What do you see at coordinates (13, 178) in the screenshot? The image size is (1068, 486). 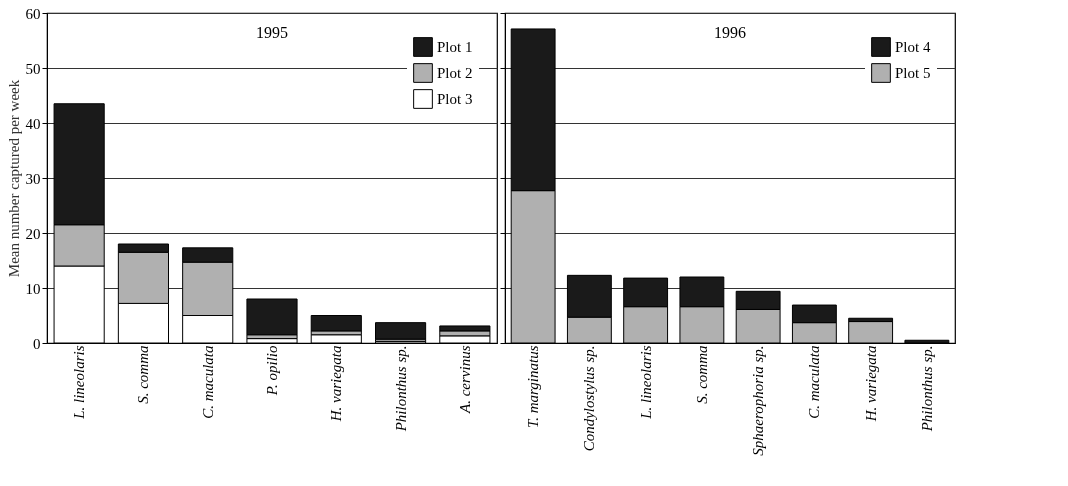 I see `y-axis-title: Mean number captured per week` at bounding box center [13, 178].